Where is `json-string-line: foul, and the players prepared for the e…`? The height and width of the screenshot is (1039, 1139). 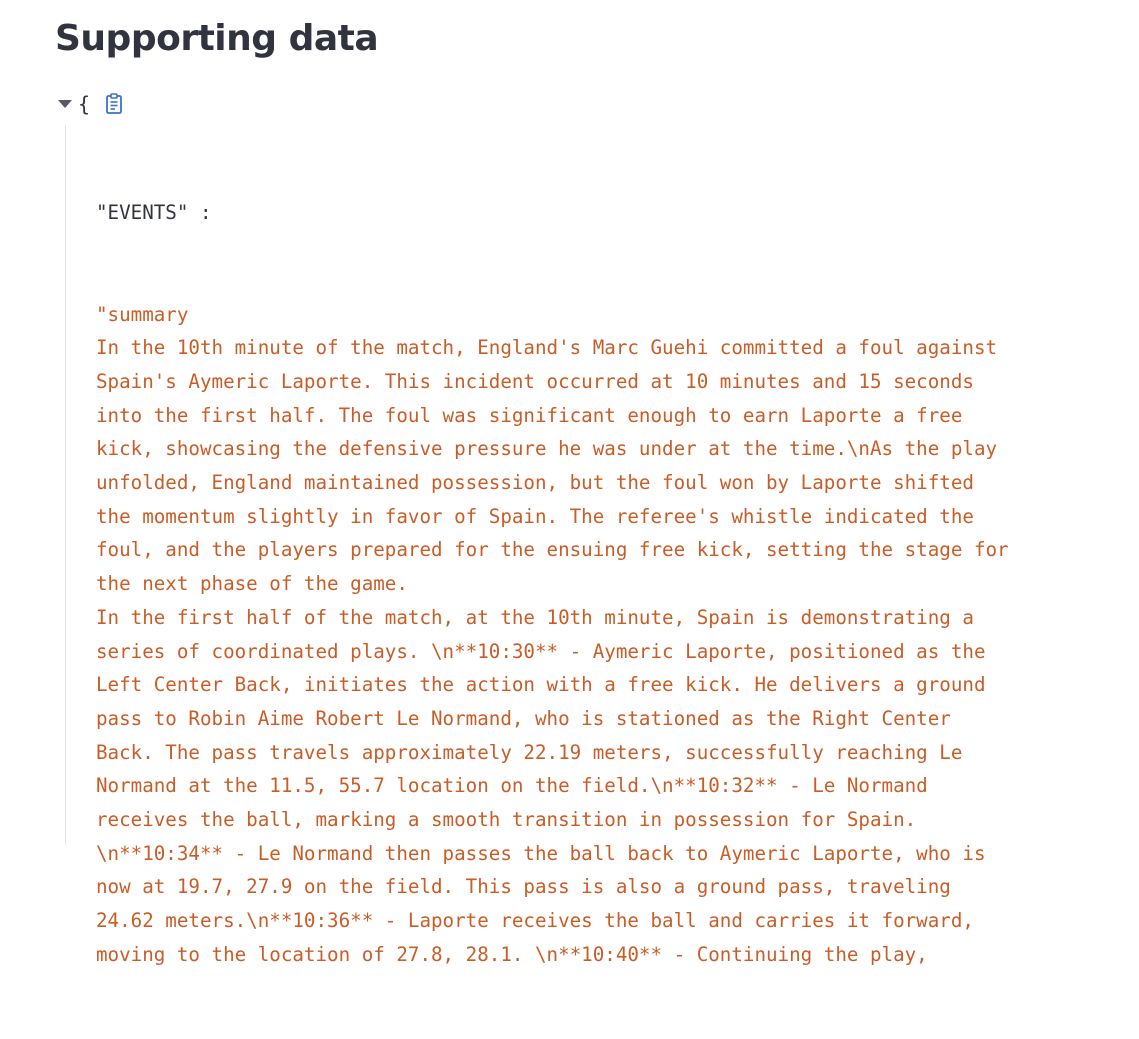 json-string-line: foul, and the players prepared for the e… is located at coordinates (552, 550).